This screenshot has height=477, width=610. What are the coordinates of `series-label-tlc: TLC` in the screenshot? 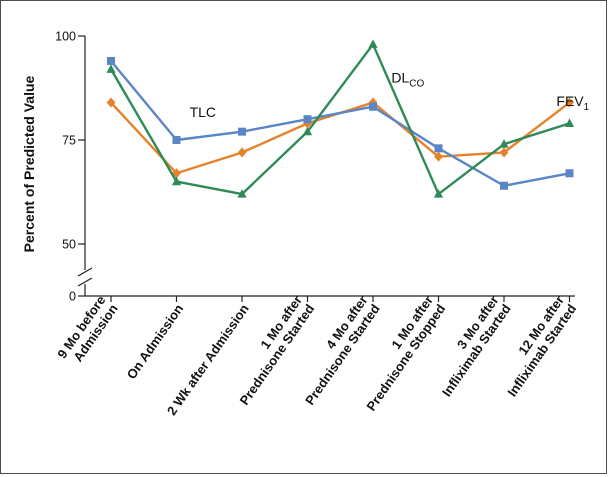 It's located at (203, 112).